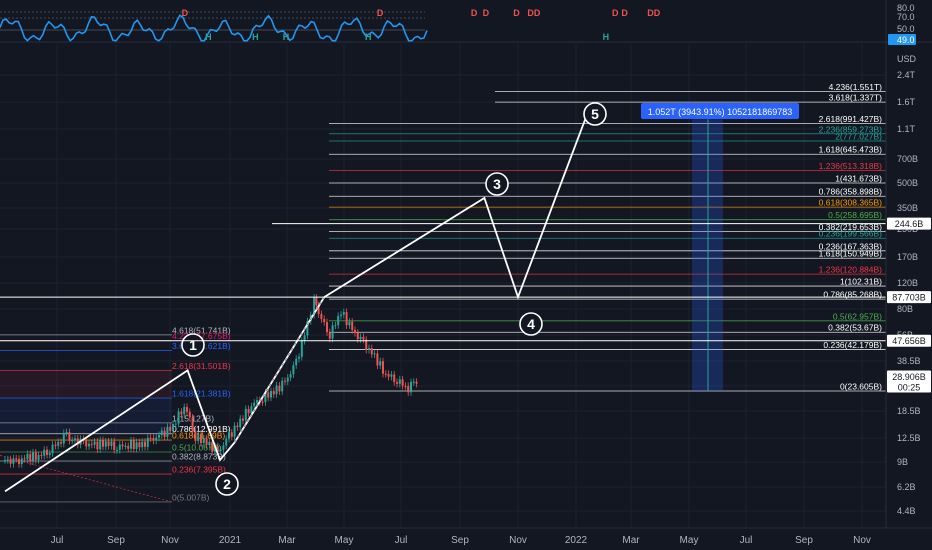 The width and height of the screenshot is (932, 550). Describe the element at coordinates (856, 87) in the screenshot. I see `fib-level-label: 4.236(1.551T)` at that location.